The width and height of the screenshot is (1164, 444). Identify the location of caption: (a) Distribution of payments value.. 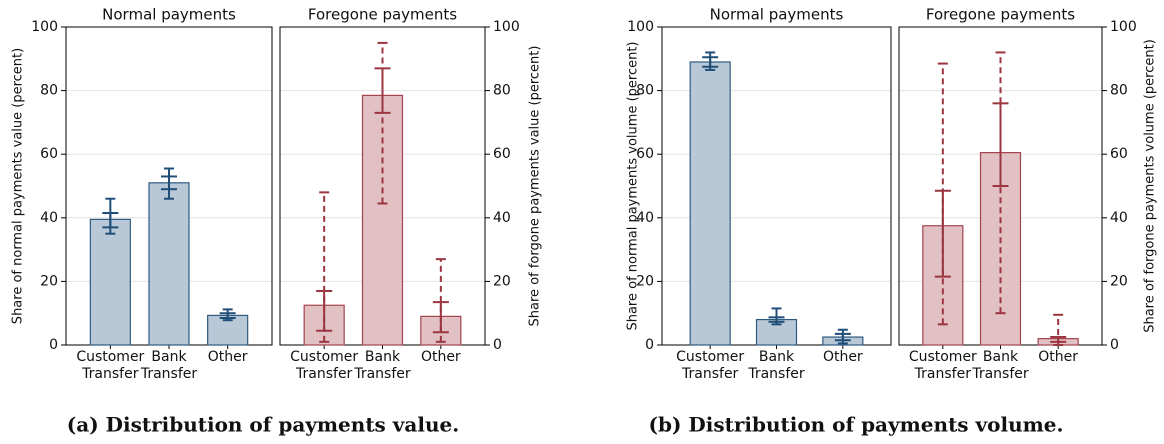
(263, 425).